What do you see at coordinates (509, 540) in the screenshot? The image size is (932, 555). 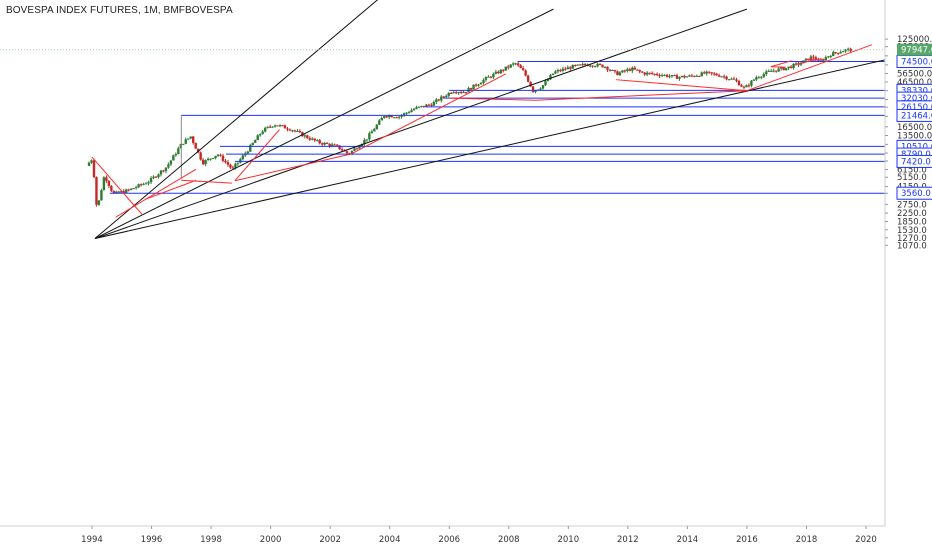 I see `x-tick-label: 2008` at bounding box center [509, 540].